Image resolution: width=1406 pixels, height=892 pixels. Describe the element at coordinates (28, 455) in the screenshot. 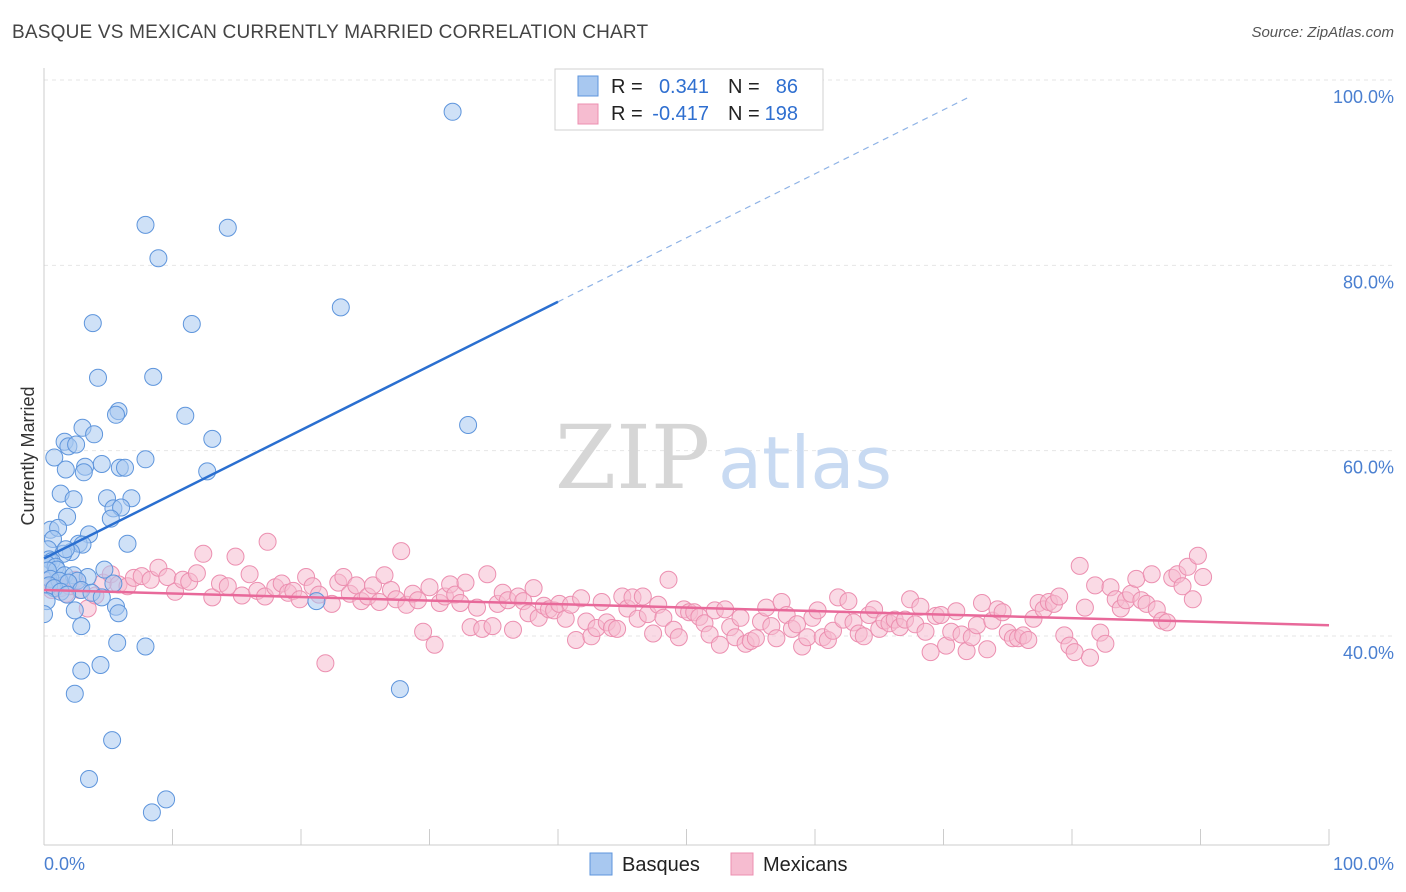

I see `y-axis-title: Currently Married` at that location.